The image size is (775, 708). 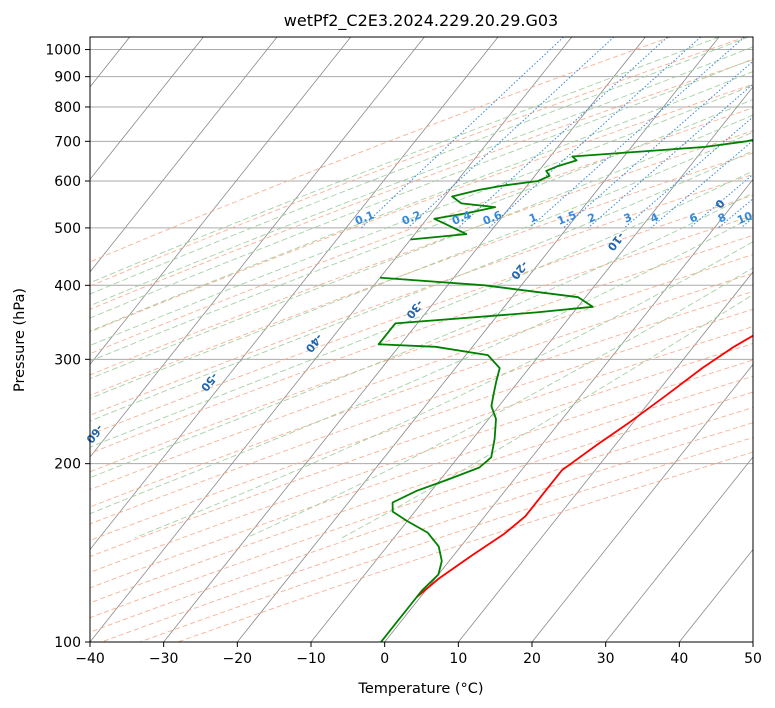 What do you see at coordinates (67, 142) in the screenshot?
I see `y-tick-label: 700` at bounding box center [67, 142].